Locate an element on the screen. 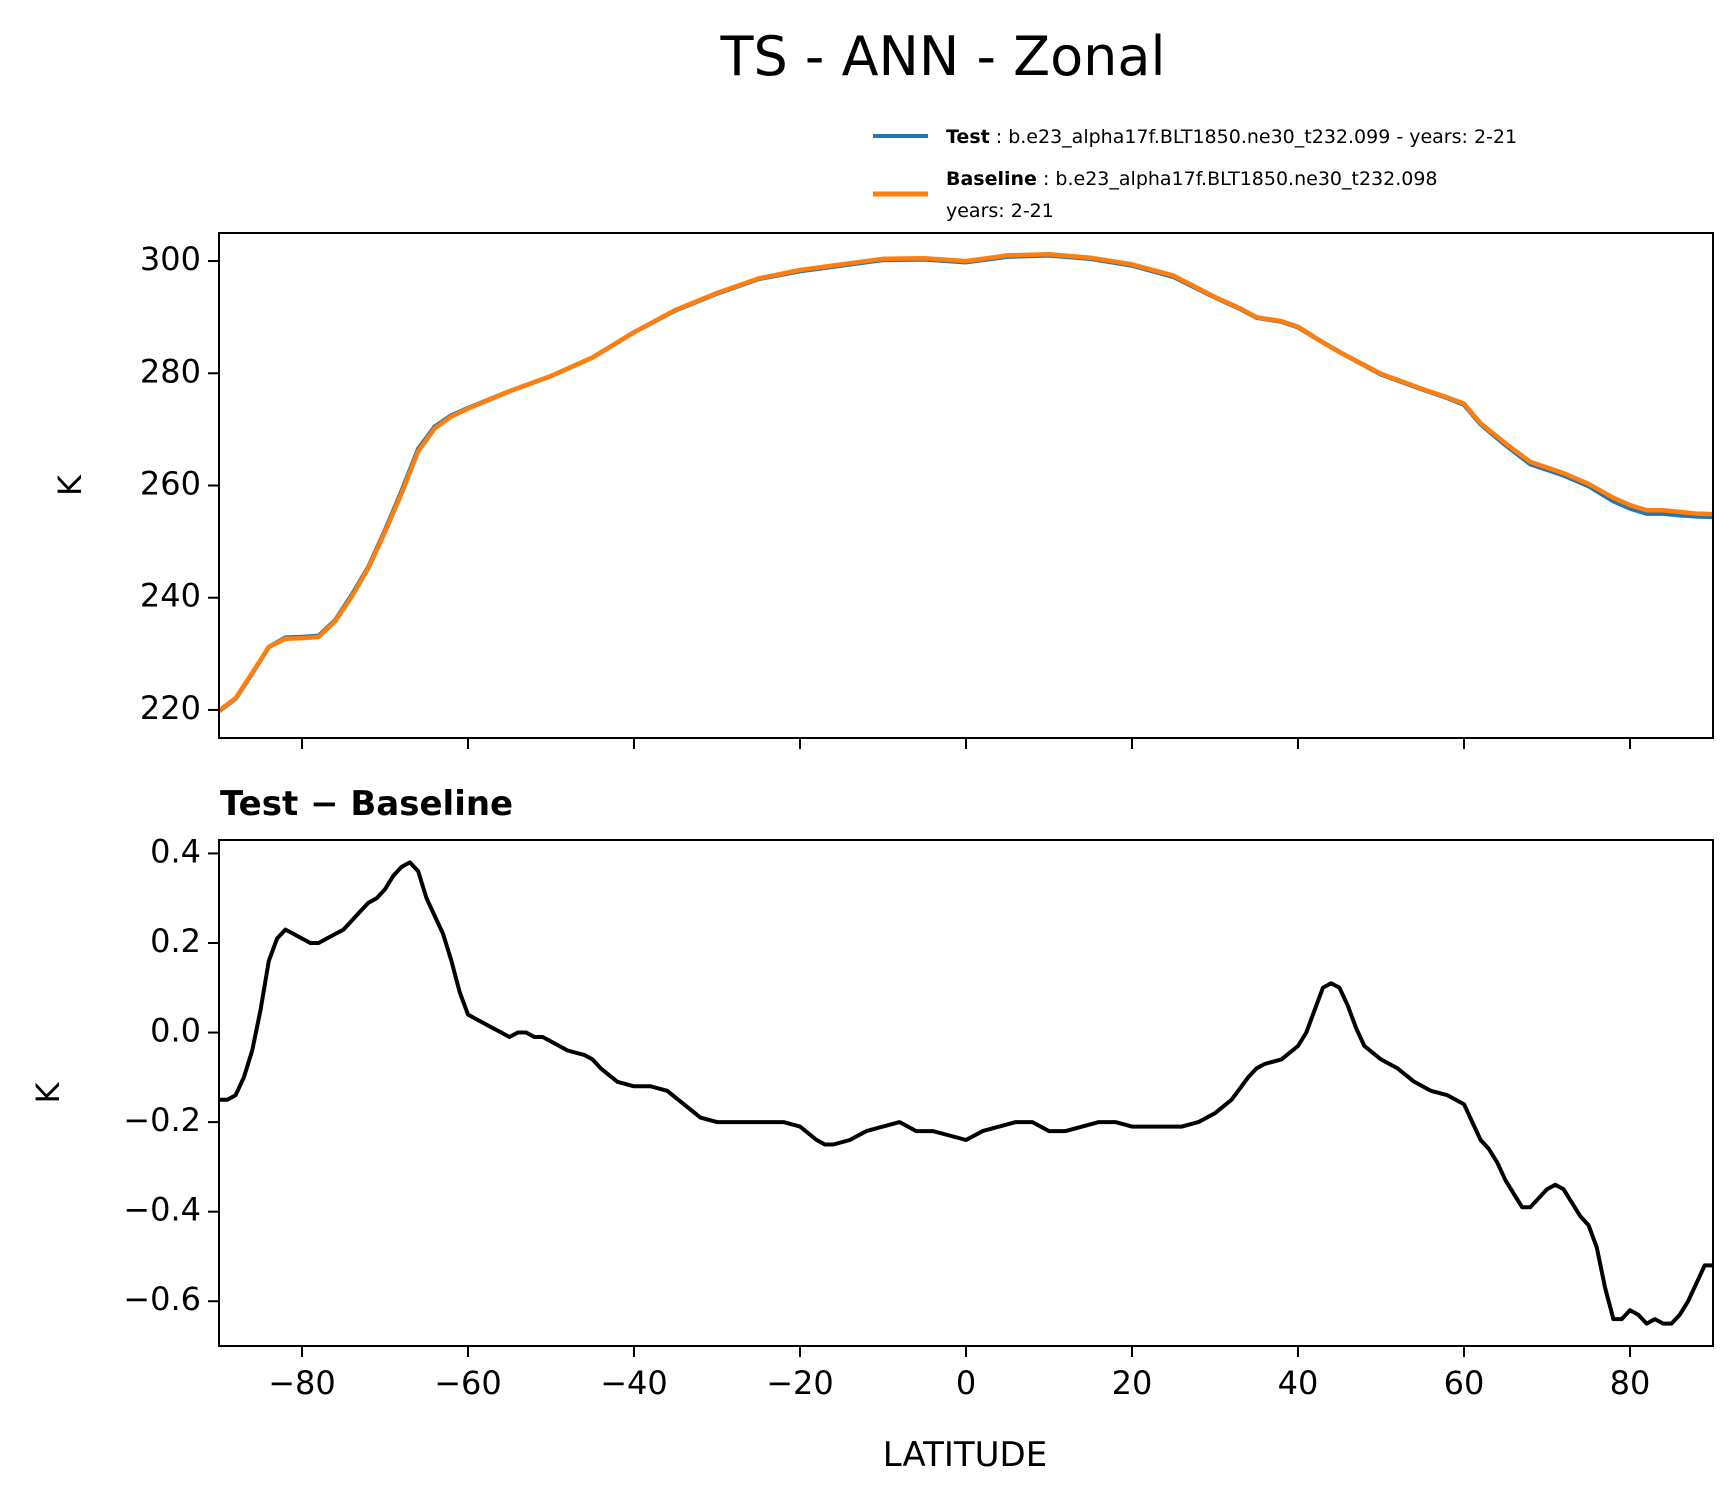  figure-title: TS - ANN - Zonal is located at coordinates (943, 56).